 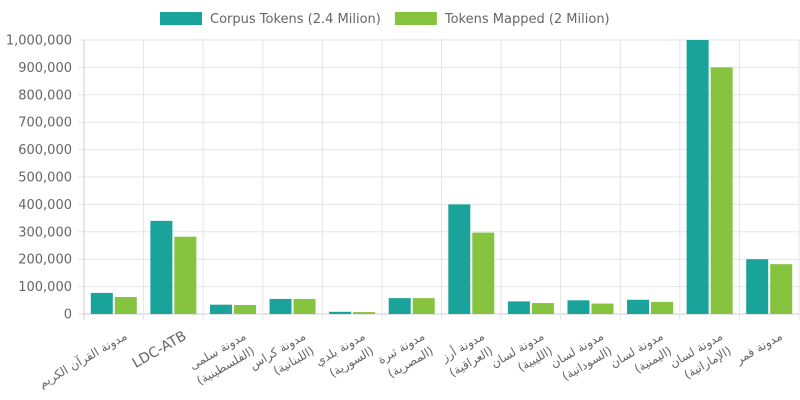 I want to click on x-category-label-line: مدونة القرآن الكريم, so click(x=83, y=360).